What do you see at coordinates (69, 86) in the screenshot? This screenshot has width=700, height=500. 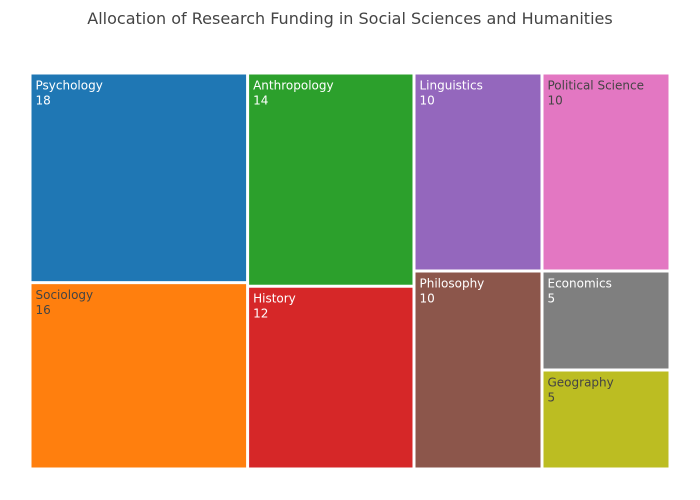 I see `tile-label: Psychology` at bounding box center [69, 86].